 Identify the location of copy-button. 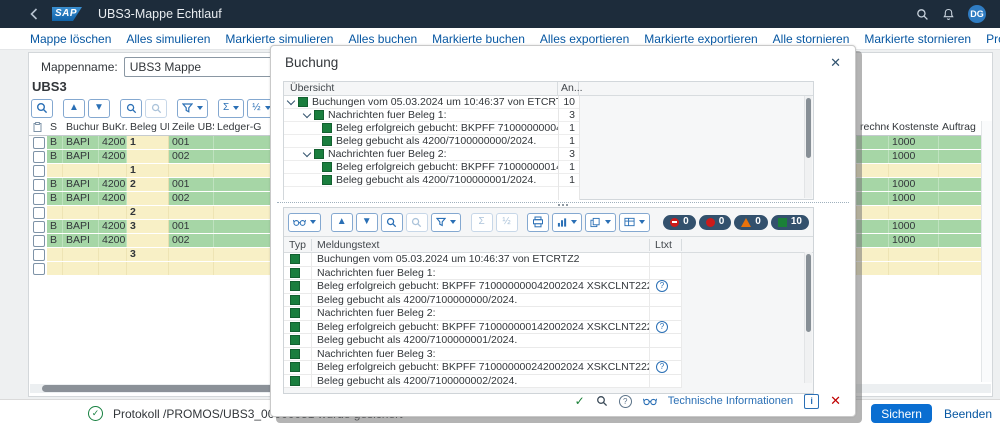
(600, 222).